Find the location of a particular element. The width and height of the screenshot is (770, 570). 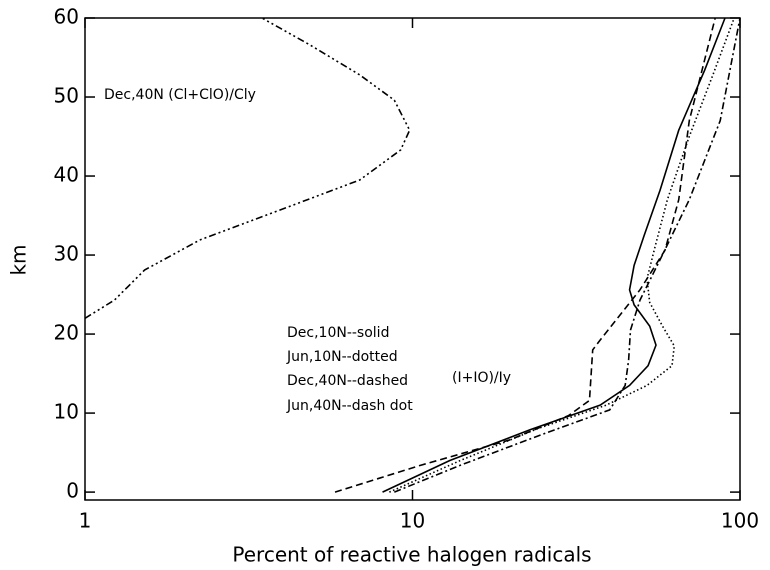

y-tick-label: 30 is located at coordinates (66, 254).